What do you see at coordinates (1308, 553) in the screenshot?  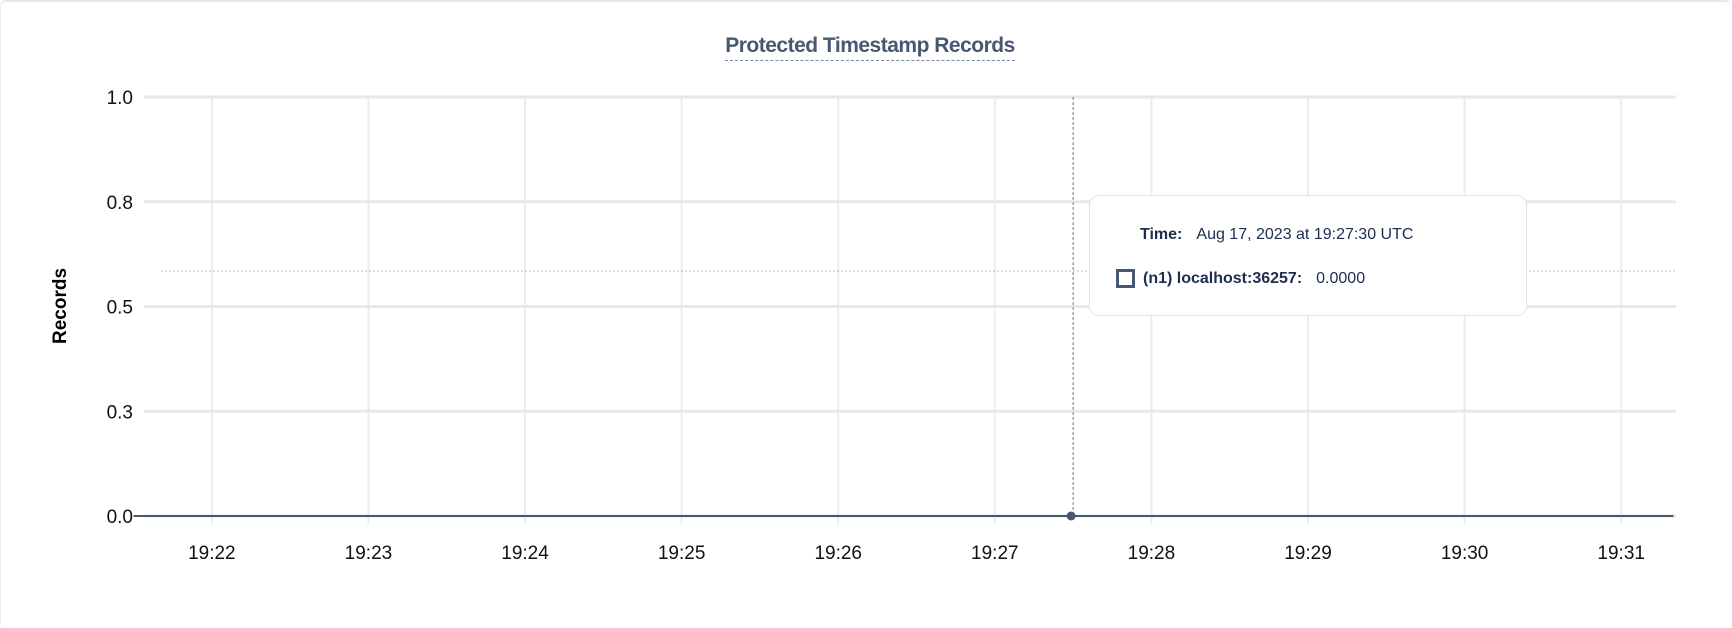 I see `x-tick-label: 19:29` at bounding box center [1308, 553].